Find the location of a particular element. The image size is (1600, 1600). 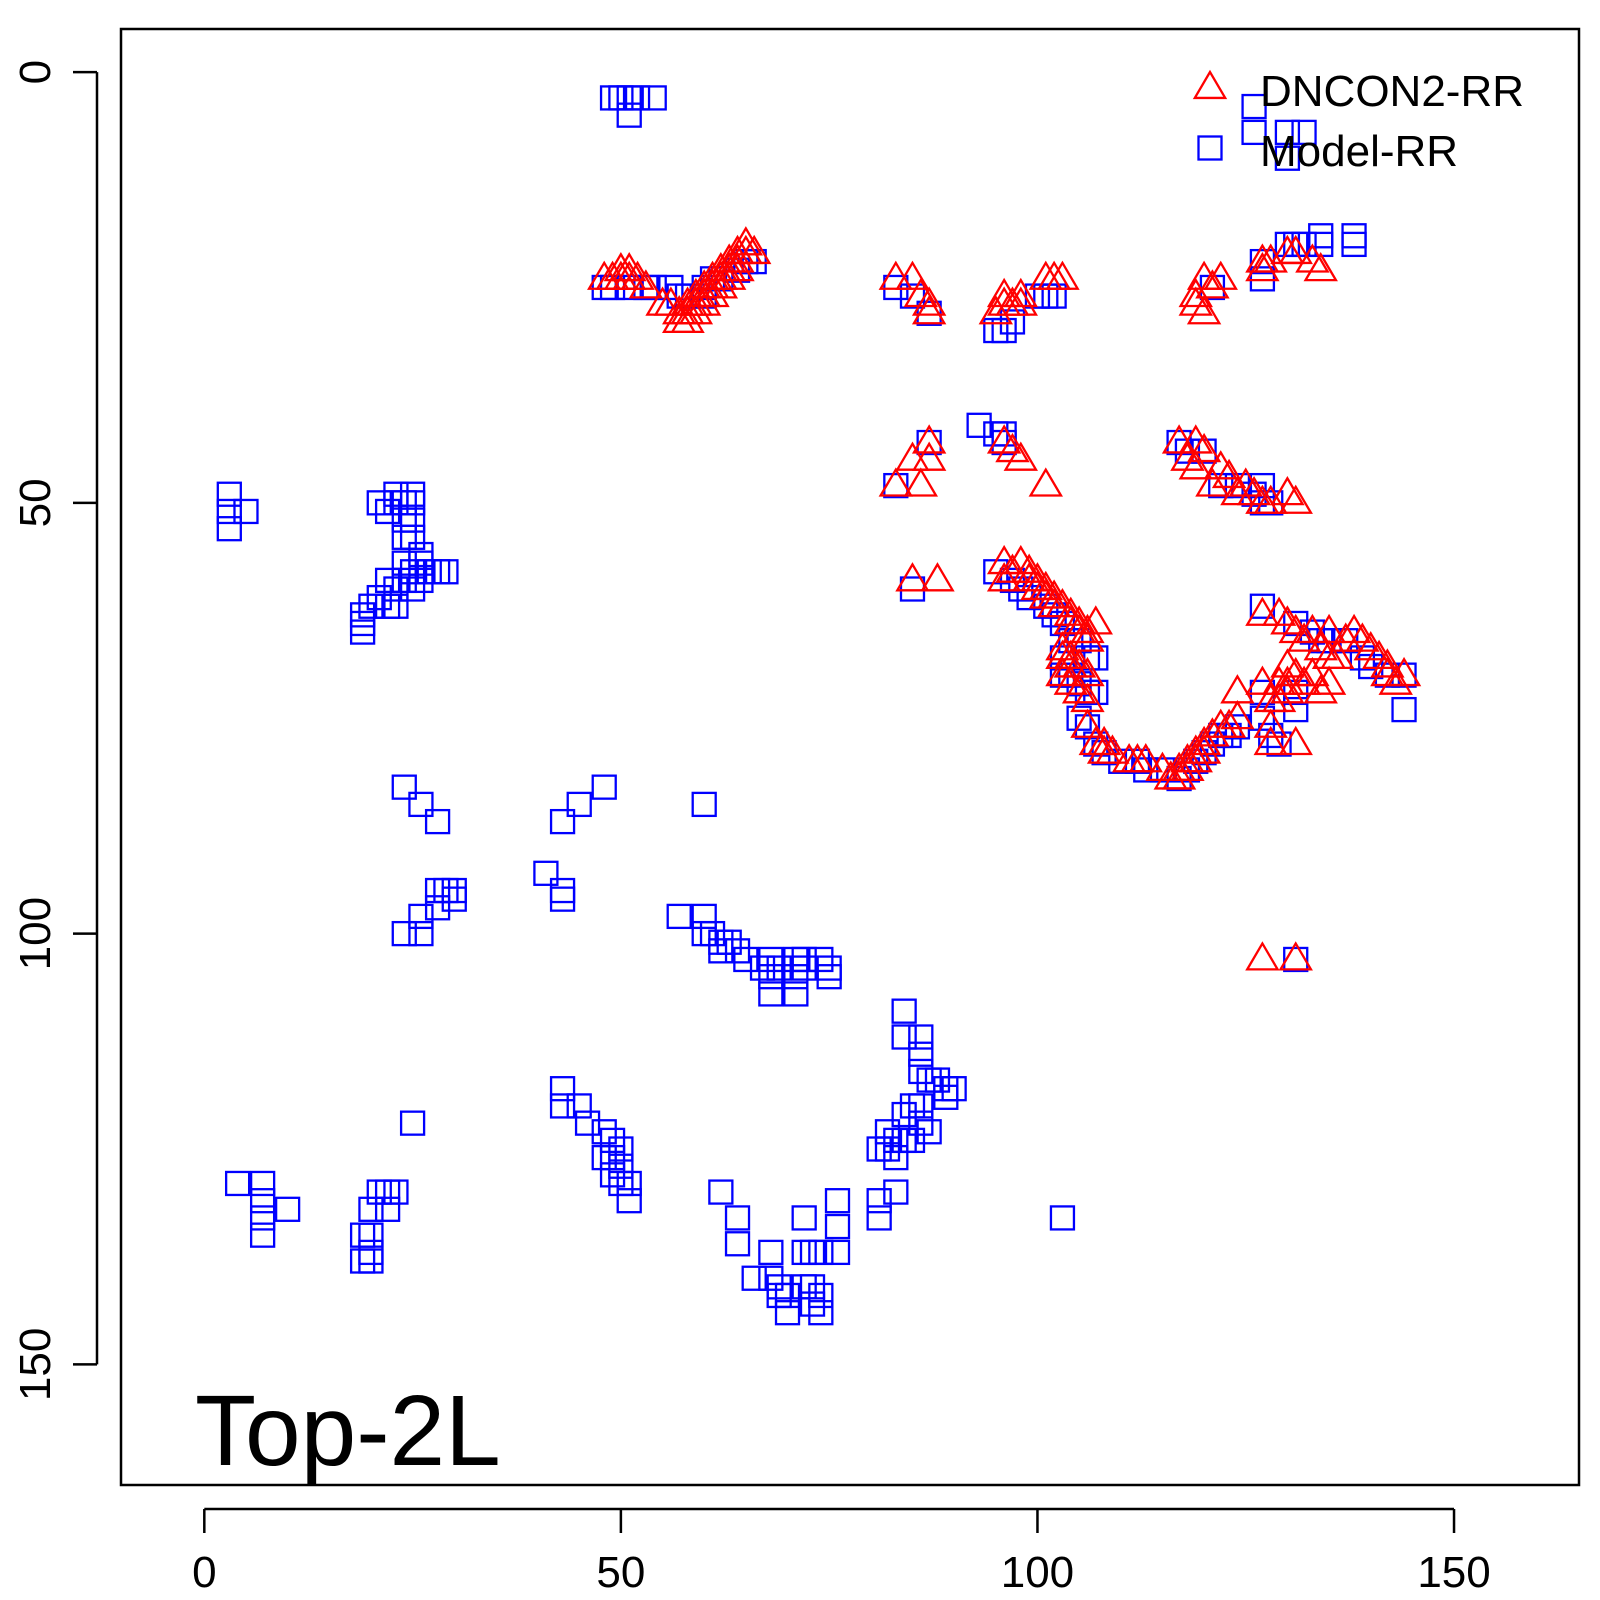

y-tick-label: 0 is located at coordinates (35, 72).